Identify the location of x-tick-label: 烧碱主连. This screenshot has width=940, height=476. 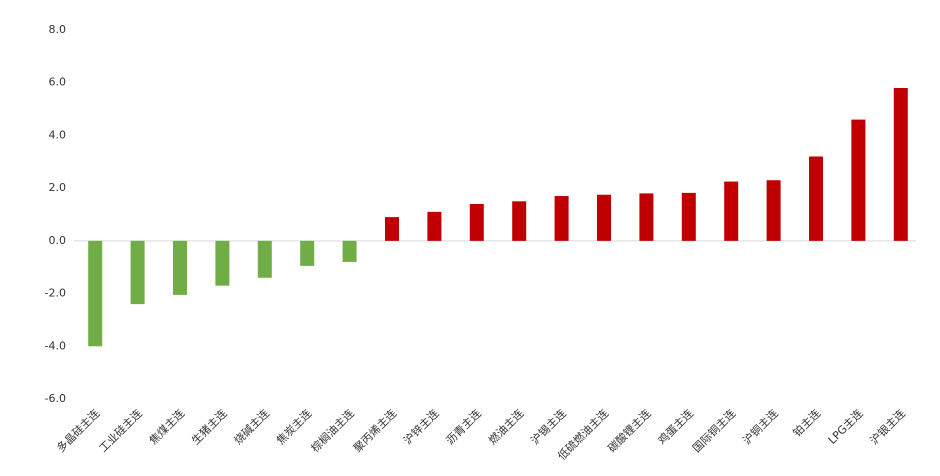
(252, 427).